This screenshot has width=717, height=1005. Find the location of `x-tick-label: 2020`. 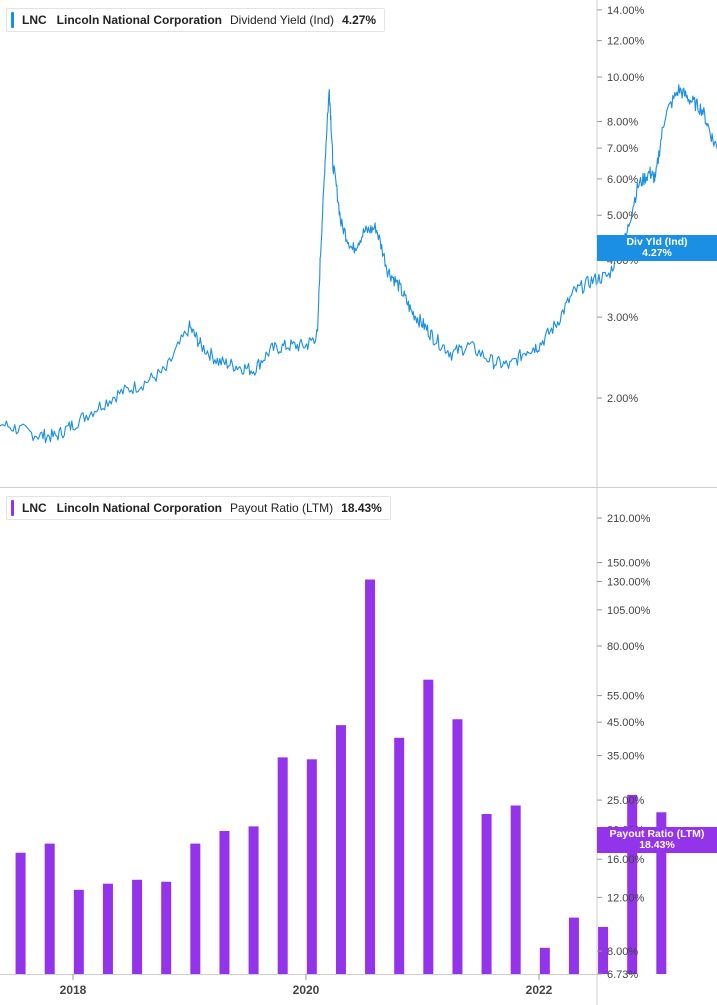

x-tick-label: 2020 is located at coordinates (306, 990).